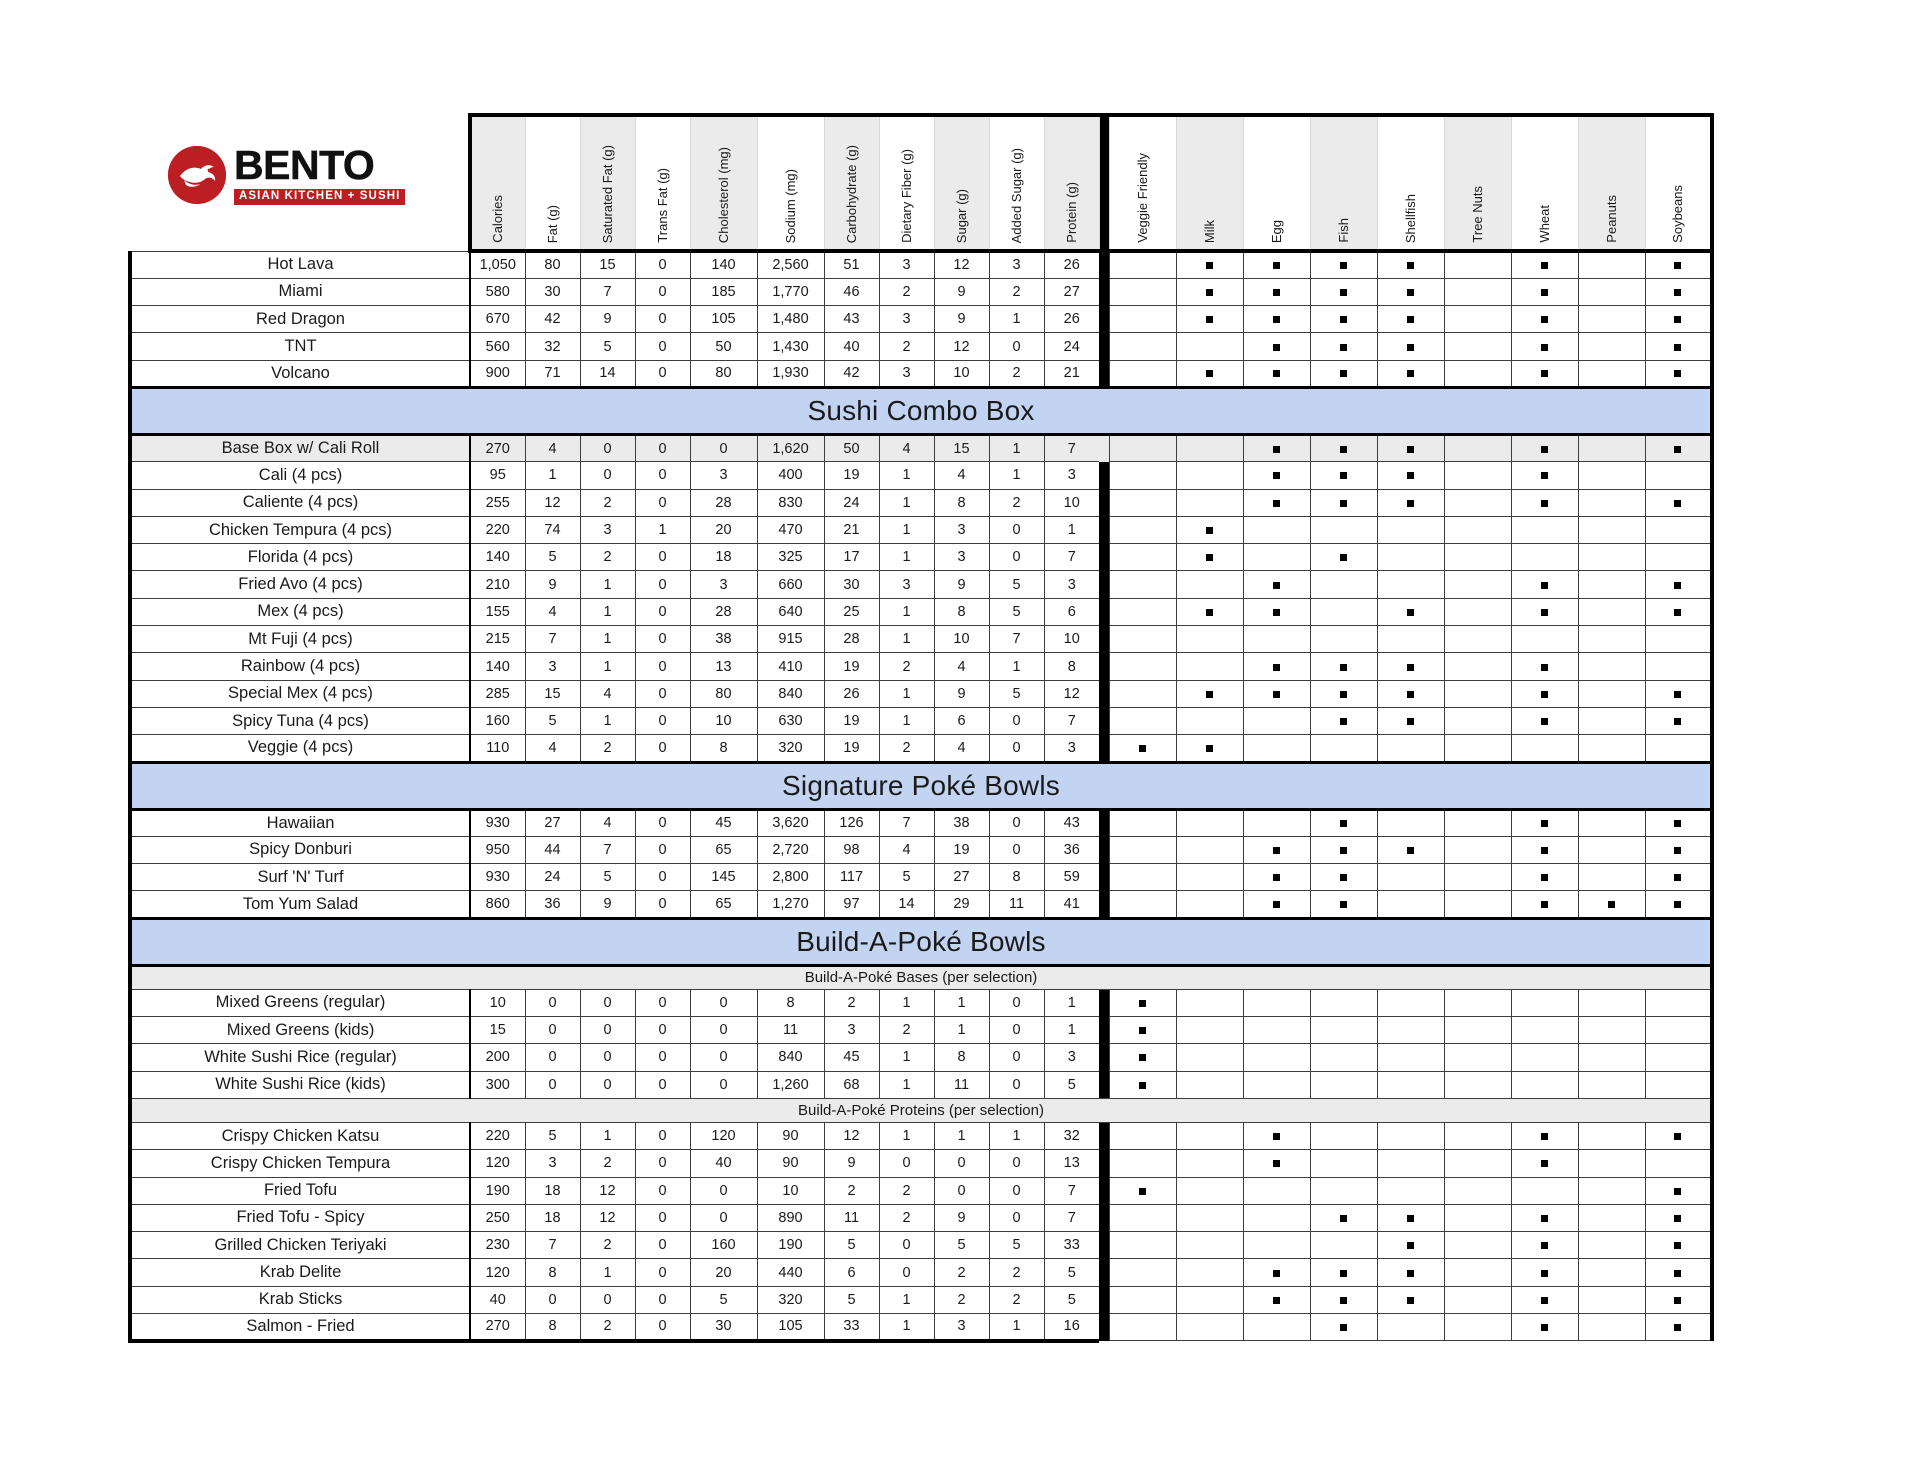 Image resolution: width=1920 pixels, height=1484 pixels. I want to click on nutrition-value: 68, so click(851, 1084).